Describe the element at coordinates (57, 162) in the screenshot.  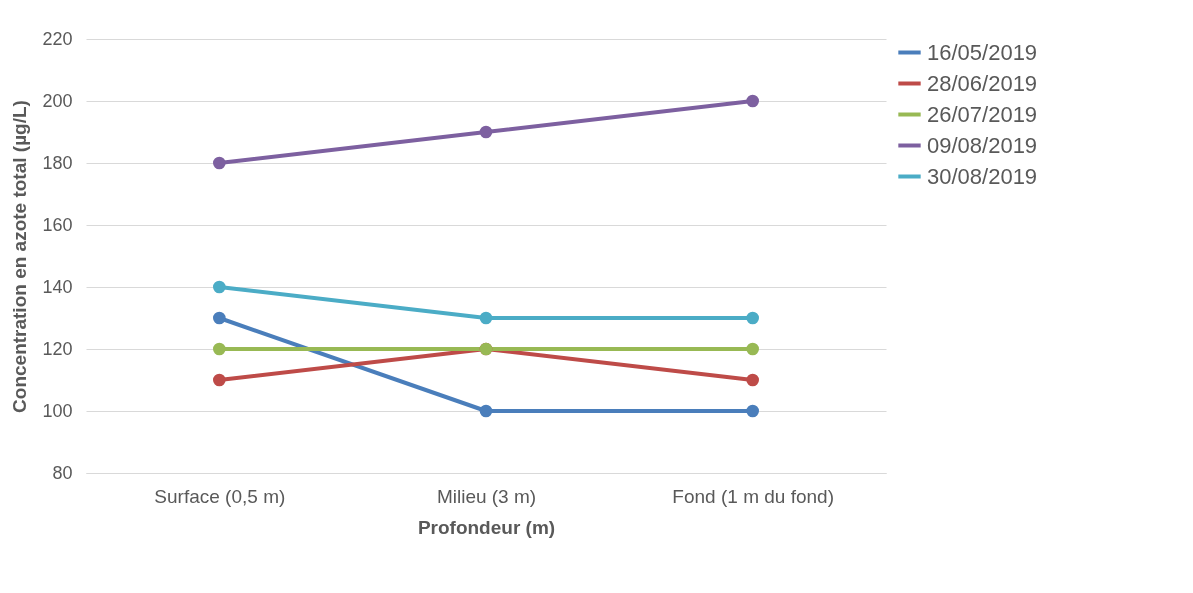
I see `y-tick-label: 180` at that location.